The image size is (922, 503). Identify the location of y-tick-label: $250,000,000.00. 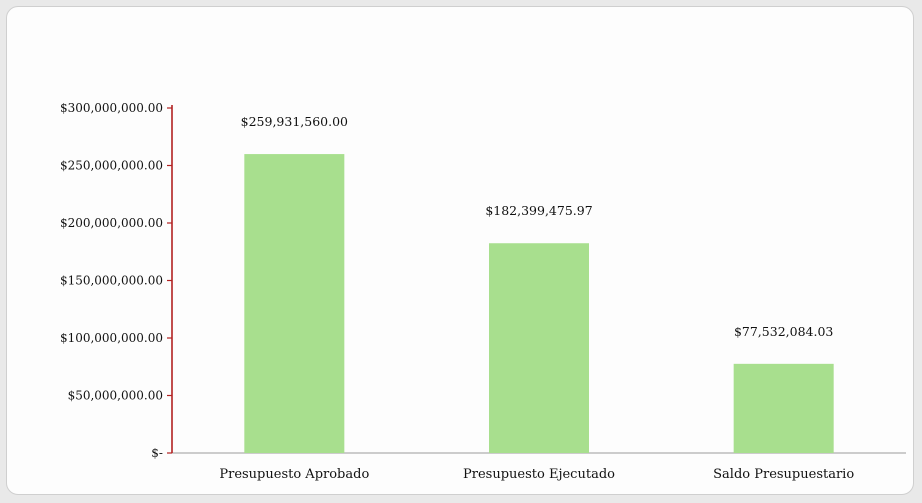
(111, 166).